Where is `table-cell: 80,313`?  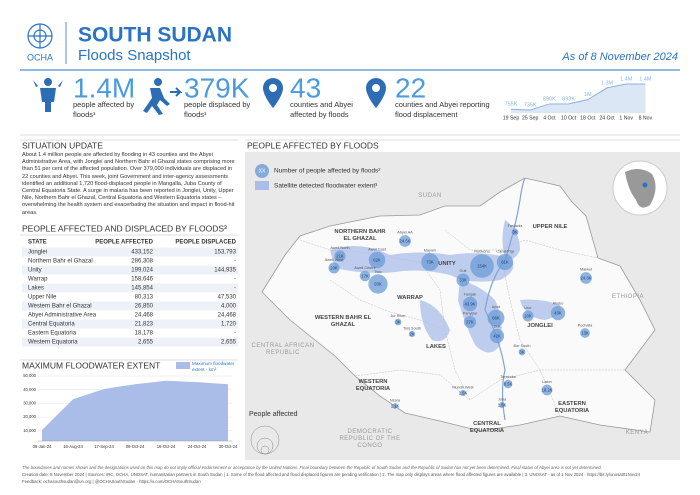 table-cell: 80,313 is located at coordinates (144, 298).